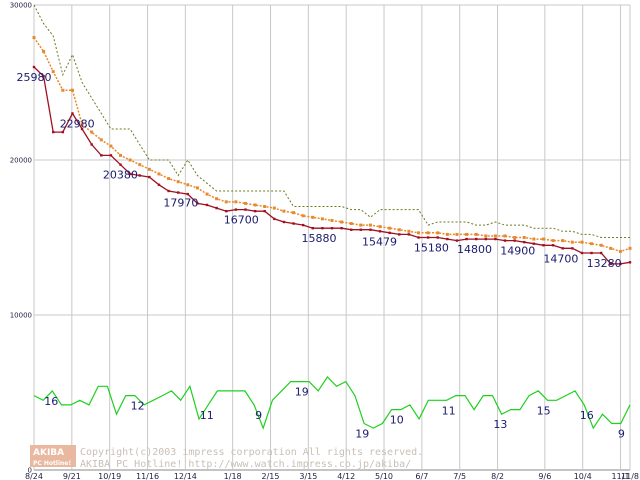 This screenshot has width=640, height=480. What do you see at coordinates (180, 203) in the screenshot?
I see `price-label: 17970` at bounding box center [180, 203].